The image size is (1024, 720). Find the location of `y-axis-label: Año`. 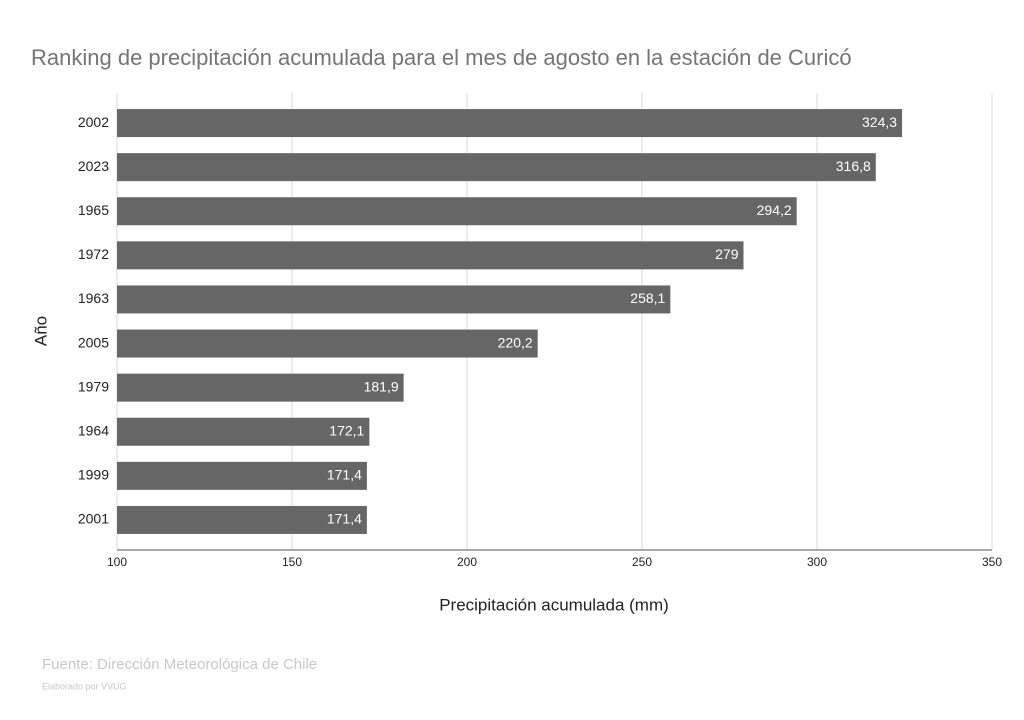

y-axis-label: Año is located at coordinates (40, 331).